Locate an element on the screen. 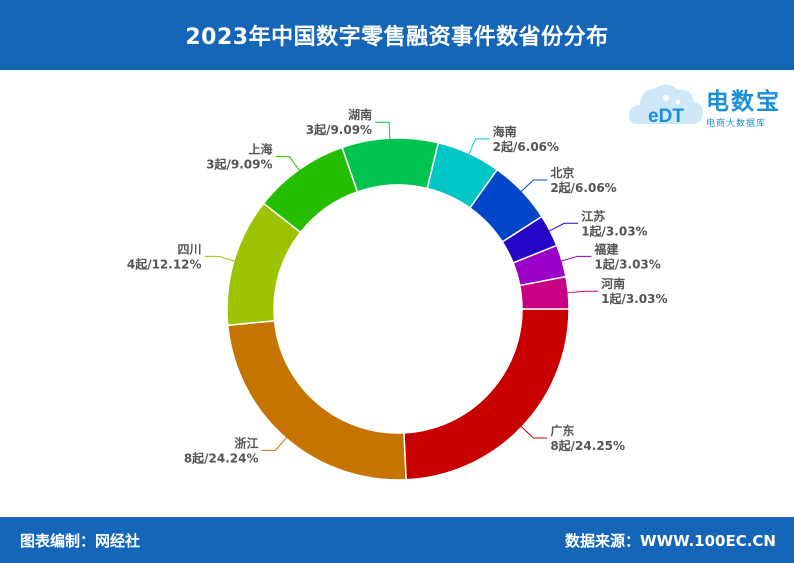  slice-label-name: 浙江 is located at coordinates (247, 442).